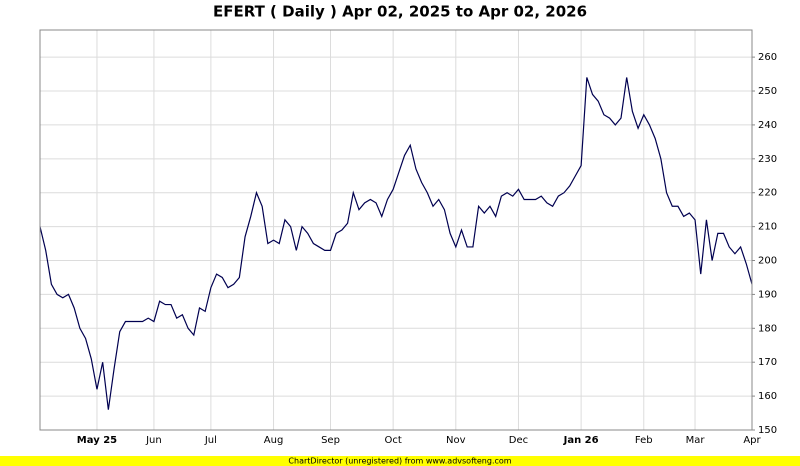 This screenshot has height=466, width=800. What do you see at coordinates (767, 328) in the screenshot?
I see `y-tick-label: 180` at bounding box center [767, 328].